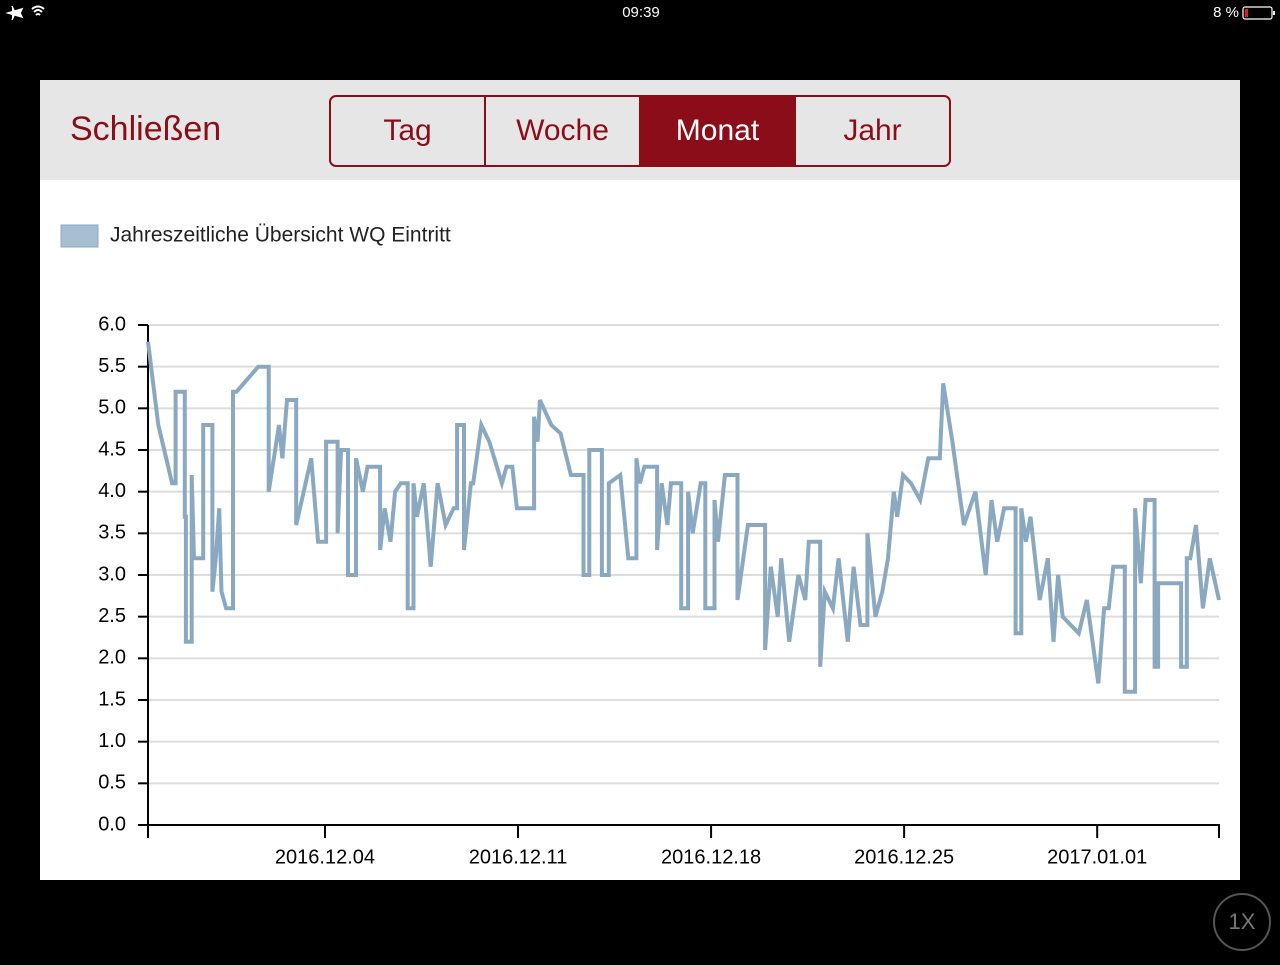 Image resolution: width=1280 pixels, height=965 pixels. What do you see at coordinates (325, 857) in the screenshot?
I see `x-tick-label: 2016.12.04` at bounding box center [325, 857].